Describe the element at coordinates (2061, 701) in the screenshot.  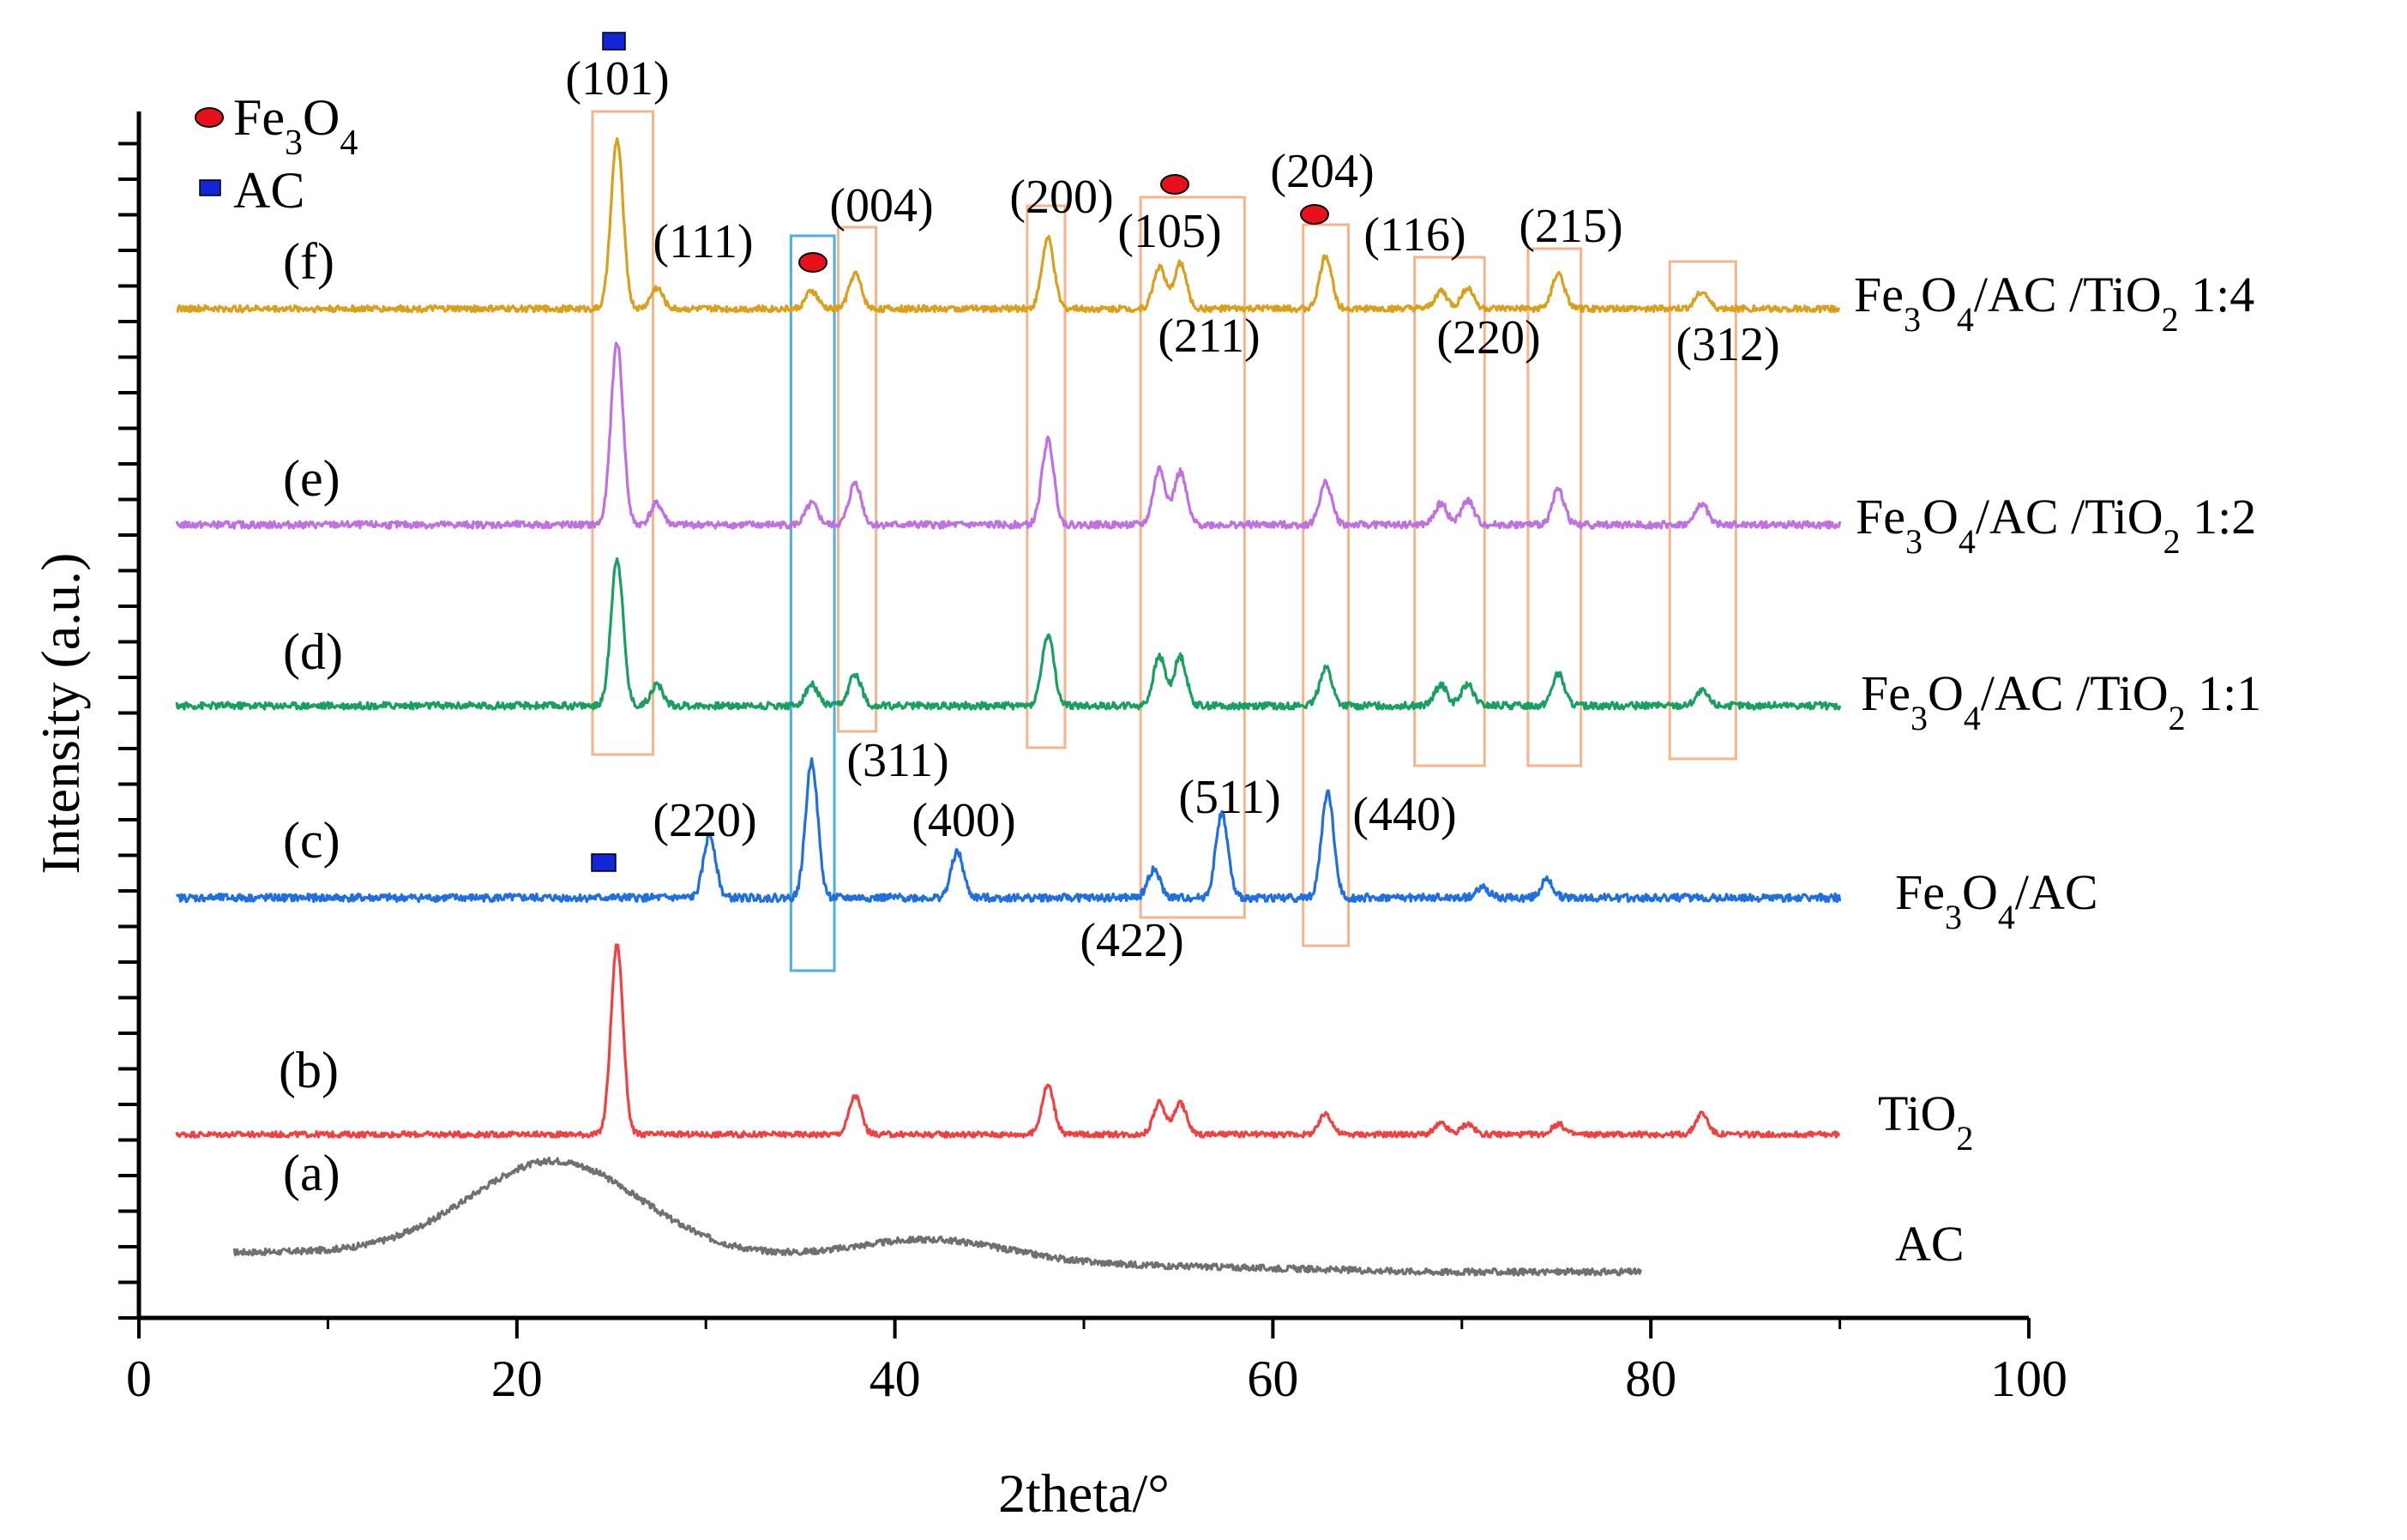
I see `series-name-3: Fe3O4/AC /TiO2 1:1` at that location.